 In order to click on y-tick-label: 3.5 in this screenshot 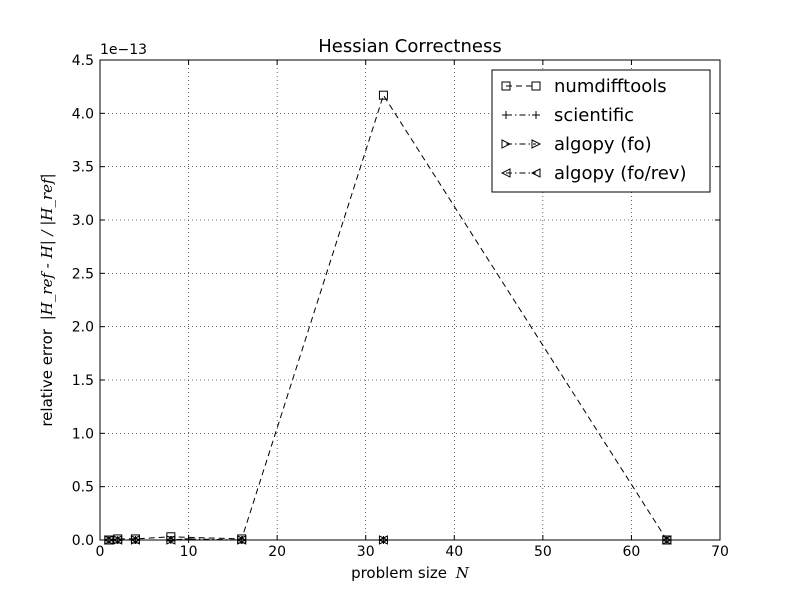, I will do `click(83, 168)`.